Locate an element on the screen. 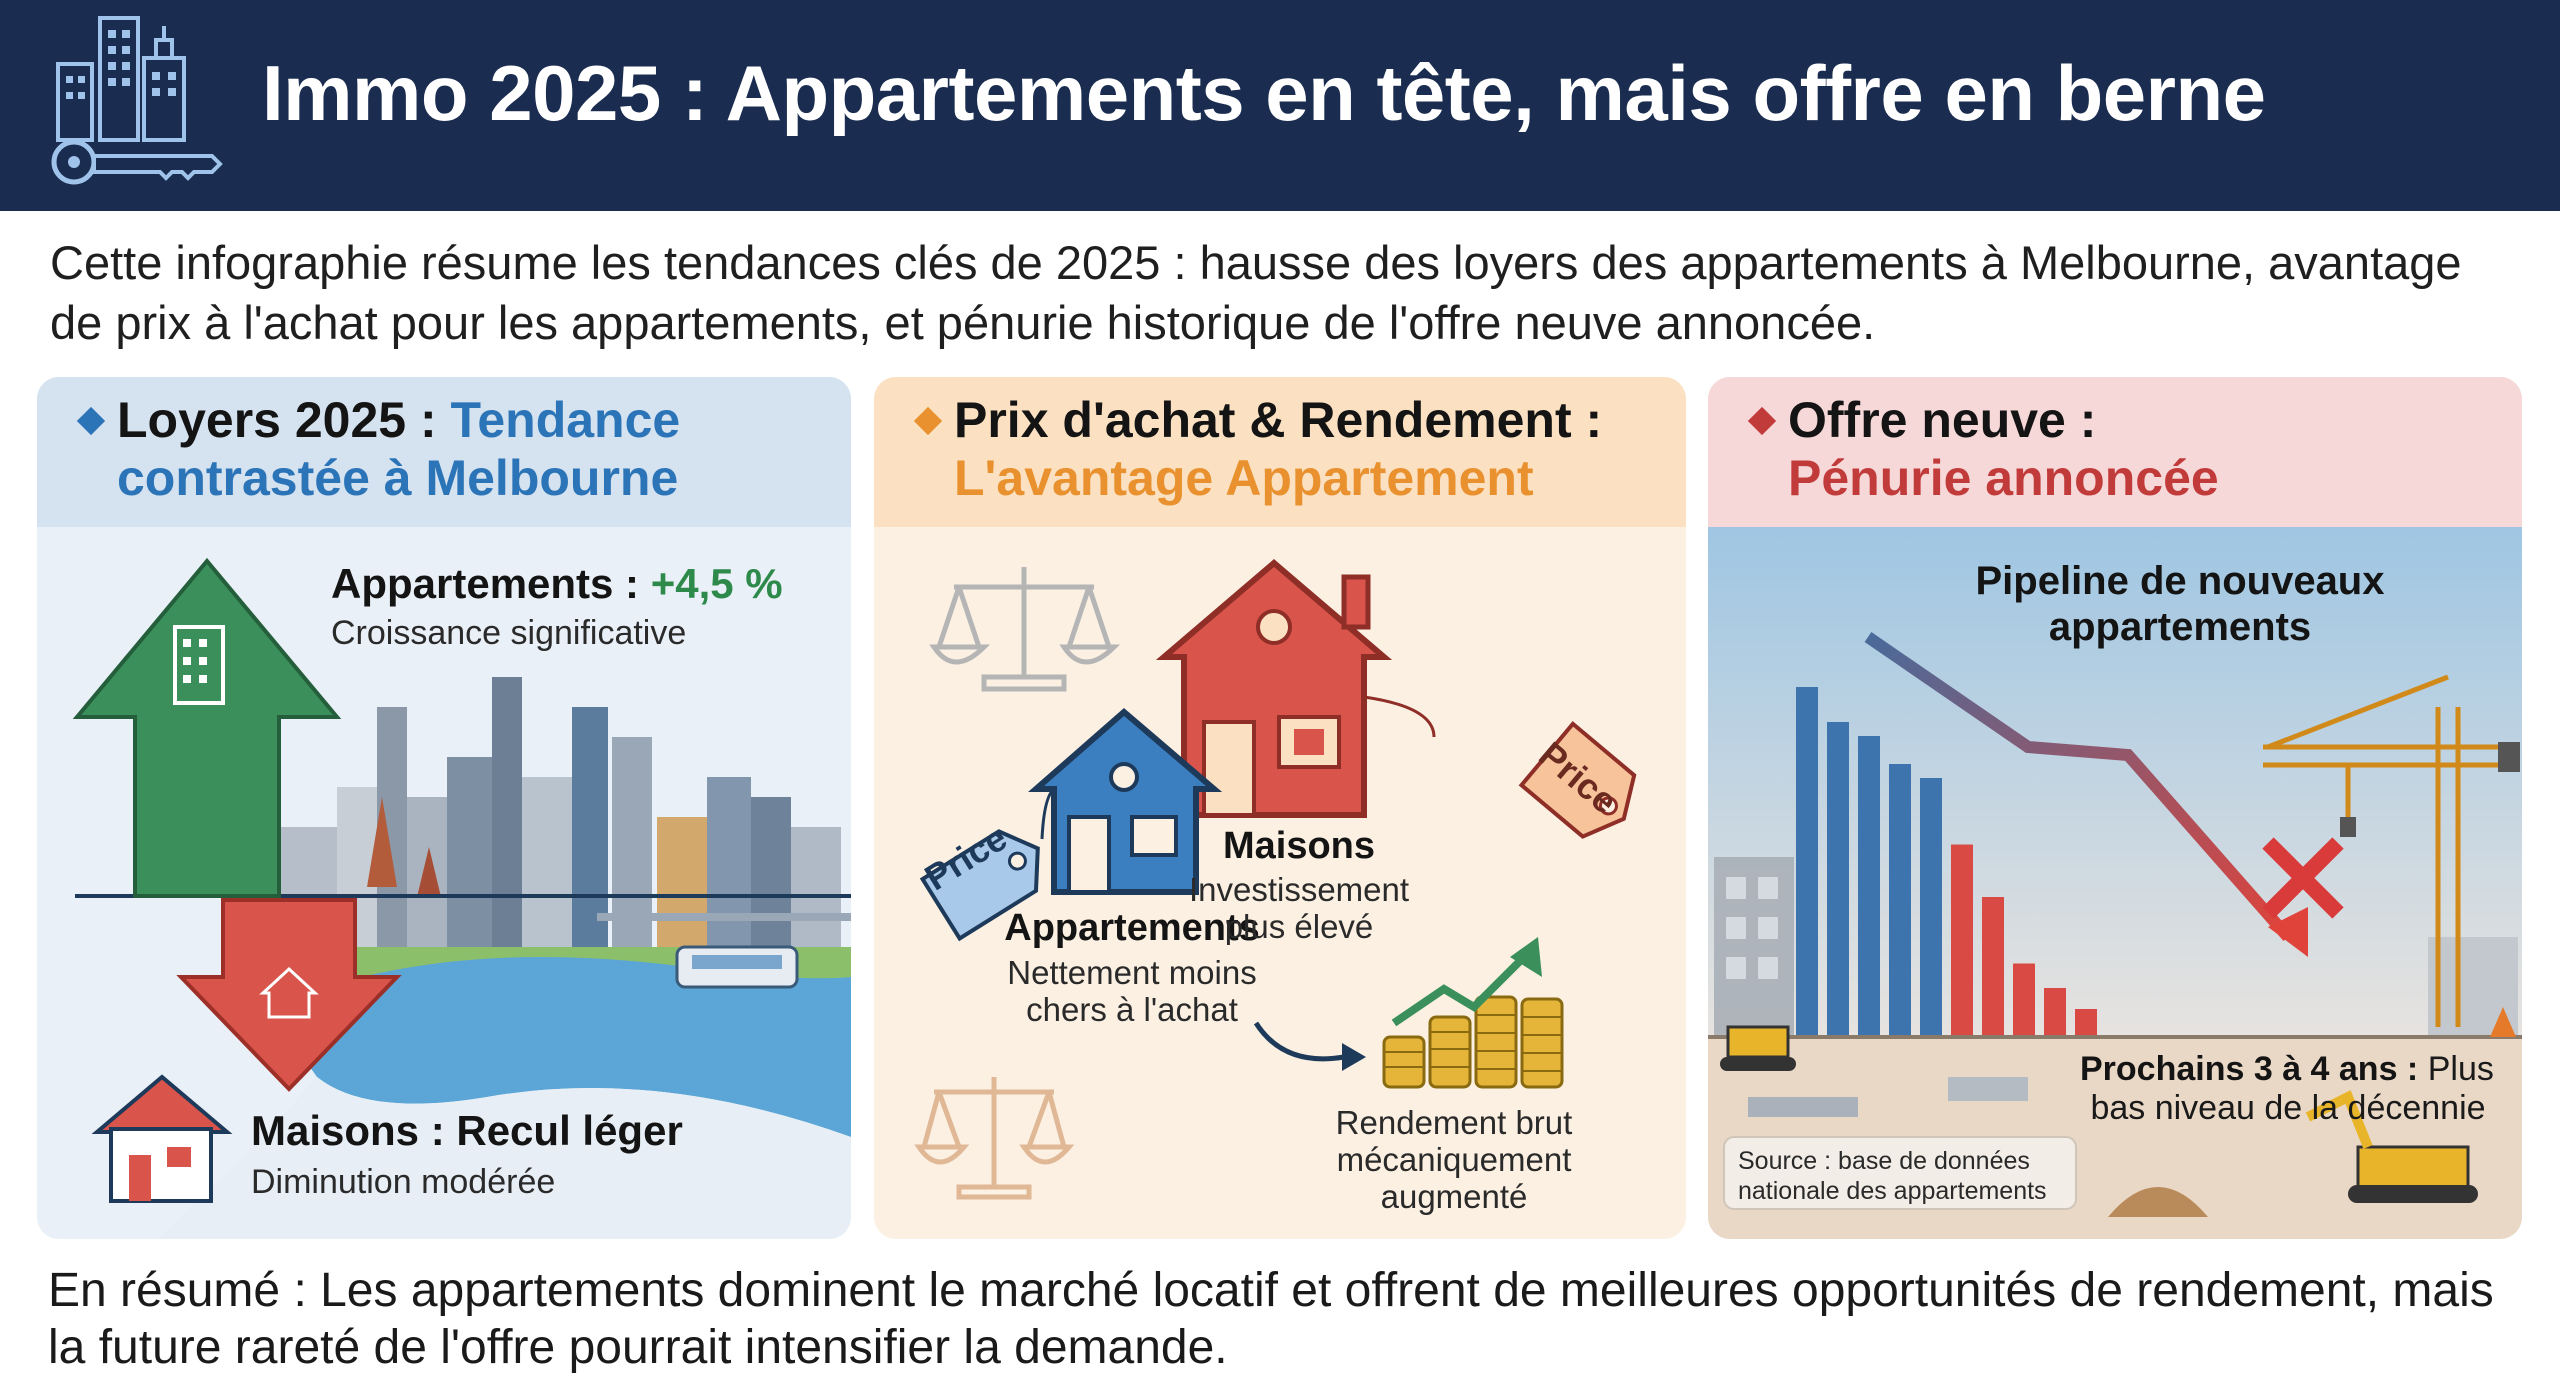 The height and width of the screenshot is (1396, 2560). crane-icon is located at coordinates (2391, 850).